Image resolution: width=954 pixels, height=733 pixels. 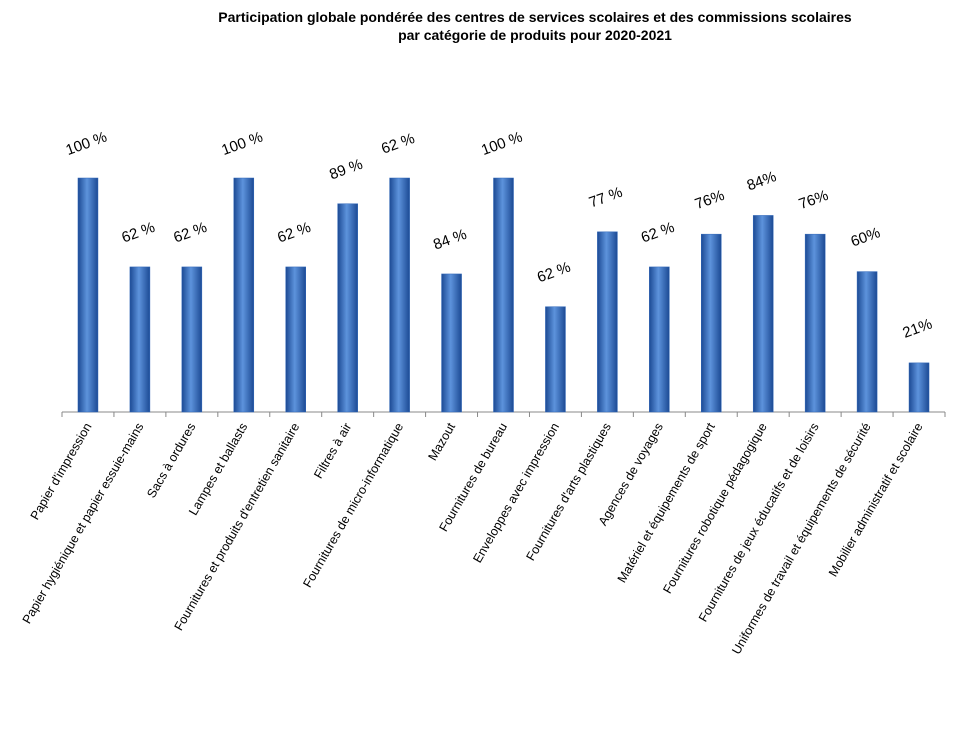 I want to click on chart-title: par catégorie de produits pour 2020-2021, so click(x=535, y=35).